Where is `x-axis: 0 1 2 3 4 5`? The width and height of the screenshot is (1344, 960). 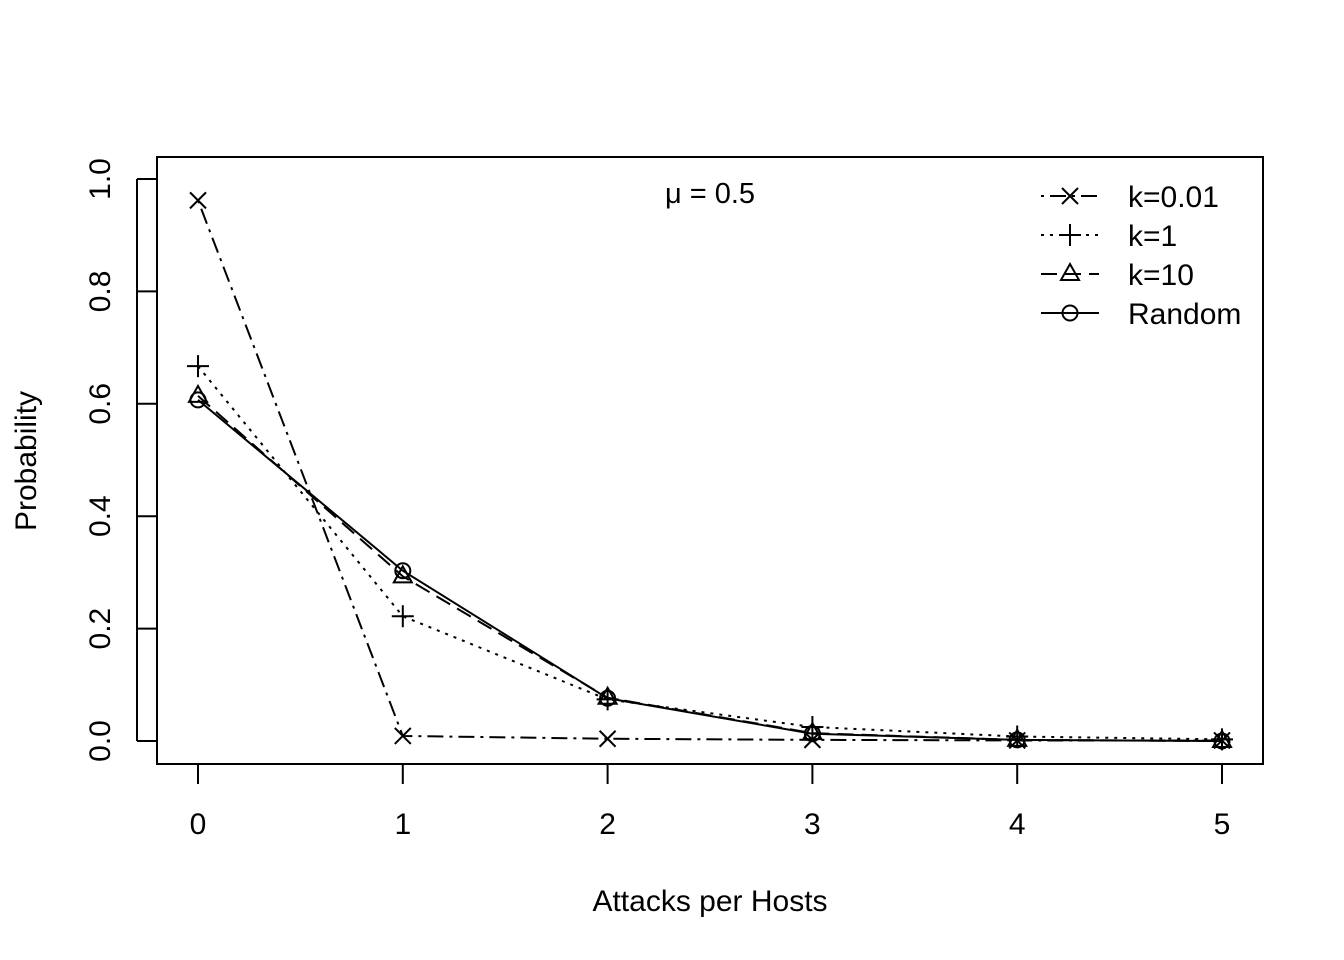
x-axis: 0 1 2 3 4 5 is located at coordinates (710, 802).